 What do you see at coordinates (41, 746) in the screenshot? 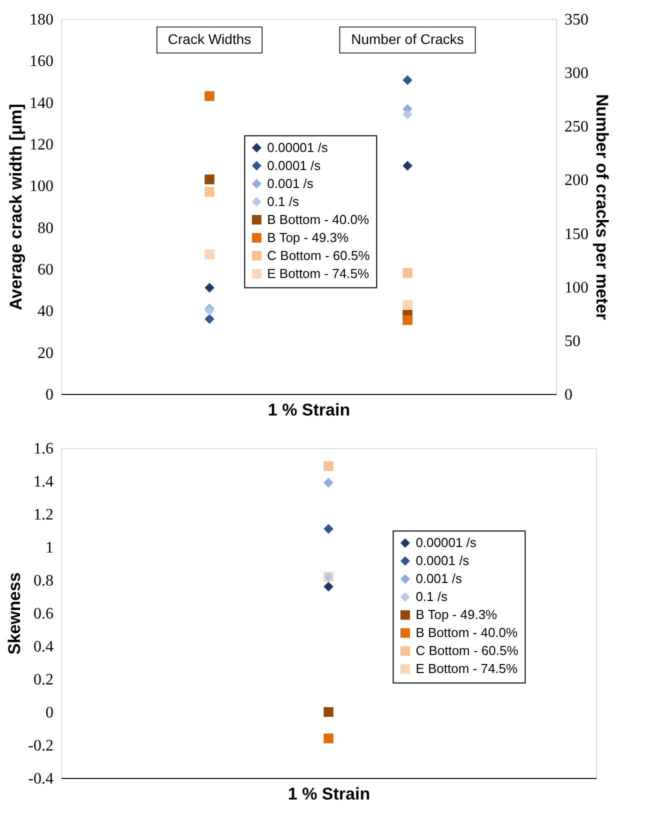
I see `y-tick-label: -0.2` at bounding box center [41, 746].